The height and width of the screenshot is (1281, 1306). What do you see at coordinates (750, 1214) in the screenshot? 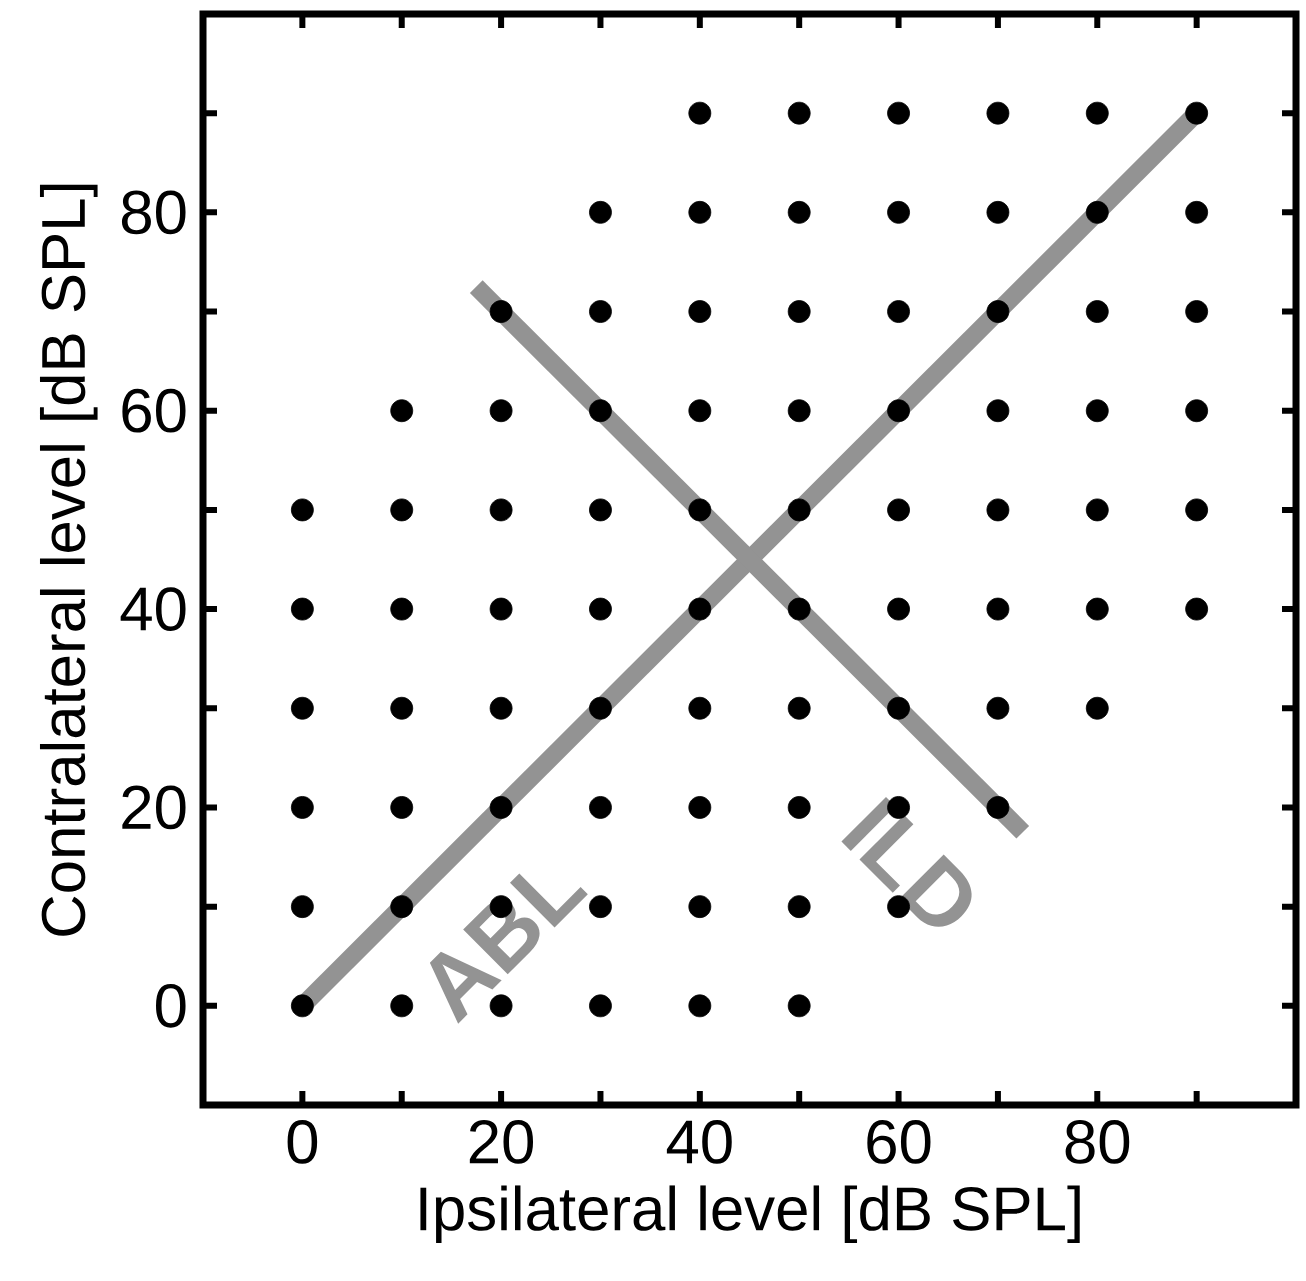
I see `x-axis-title: Ipsilateral level [dB SPL]` at bounding box center [750, 1214].